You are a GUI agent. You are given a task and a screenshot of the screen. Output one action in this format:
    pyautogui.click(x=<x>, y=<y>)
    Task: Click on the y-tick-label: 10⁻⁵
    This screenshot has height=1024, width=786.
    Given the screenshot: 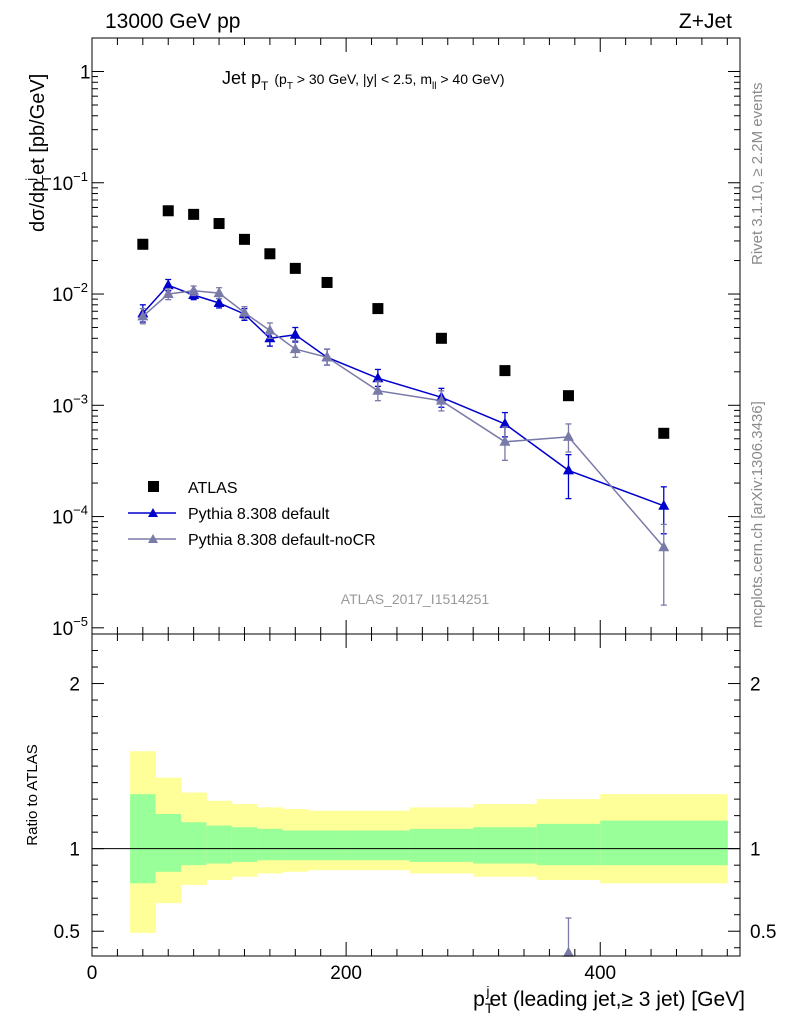 What is the action you would take?
    pyautogui.click(x=70, y=627)
    